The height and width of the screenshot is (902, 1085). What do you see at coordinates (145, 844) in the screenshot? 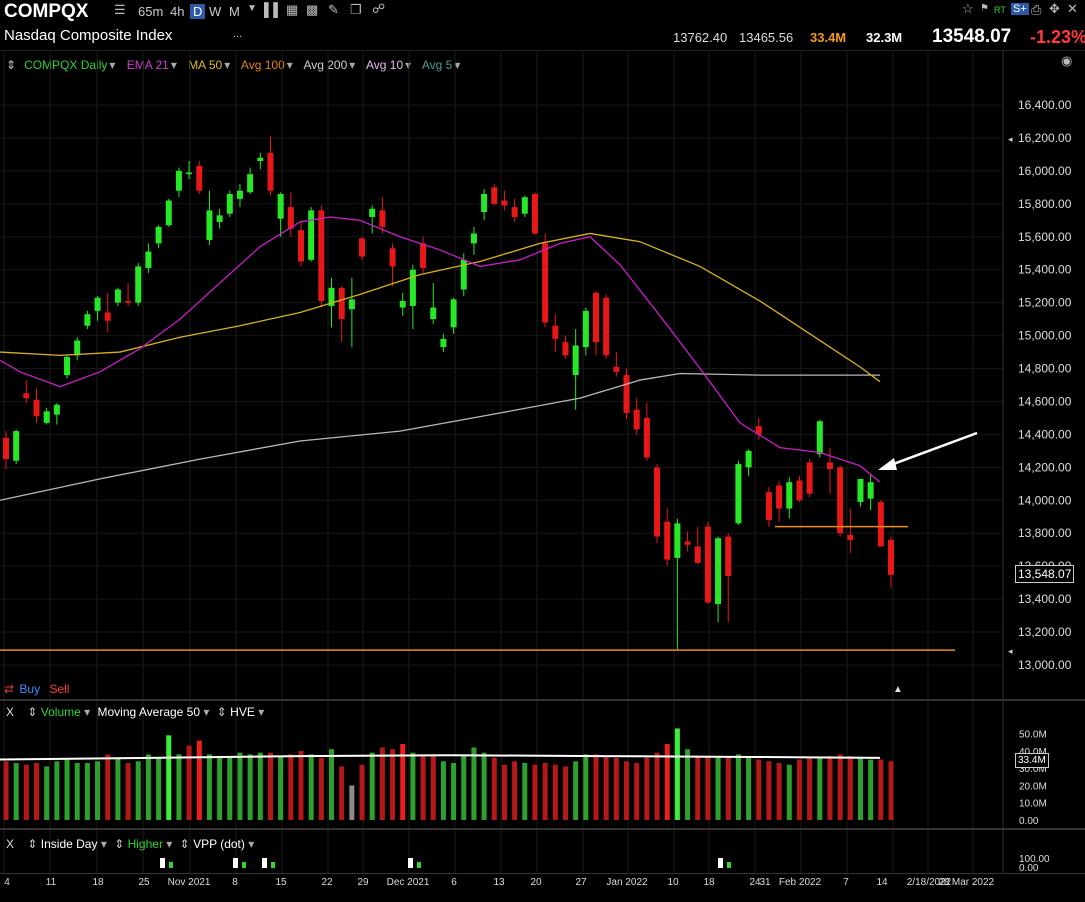
I see `higher-label: Higher` at bounding box center [145, 844].